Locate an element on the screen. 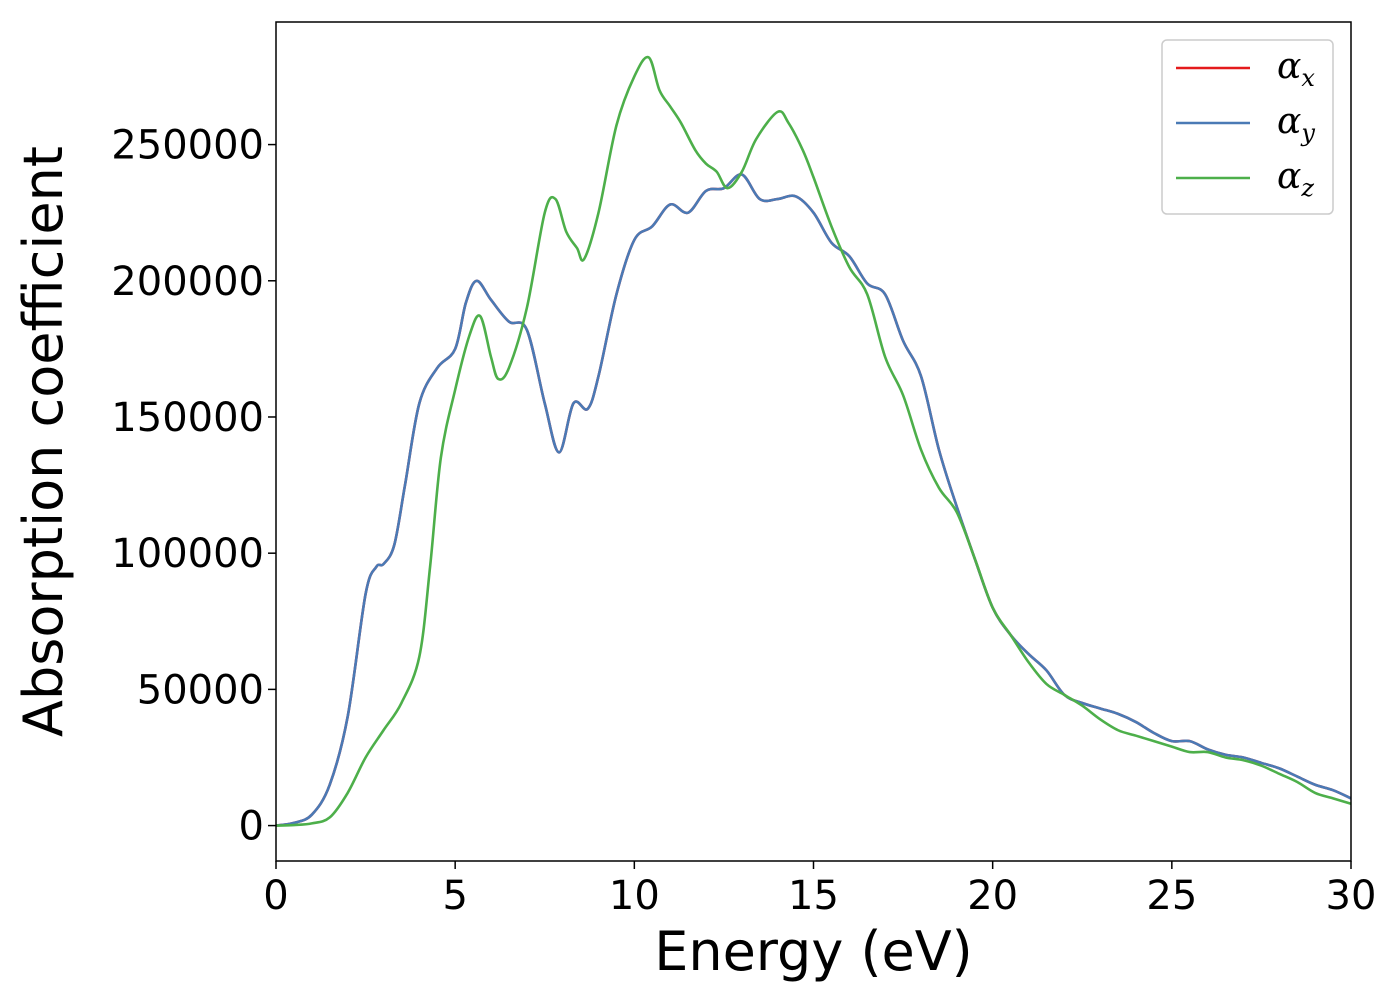  y-tick-label: 50000 is located at coordinates (200, 690).